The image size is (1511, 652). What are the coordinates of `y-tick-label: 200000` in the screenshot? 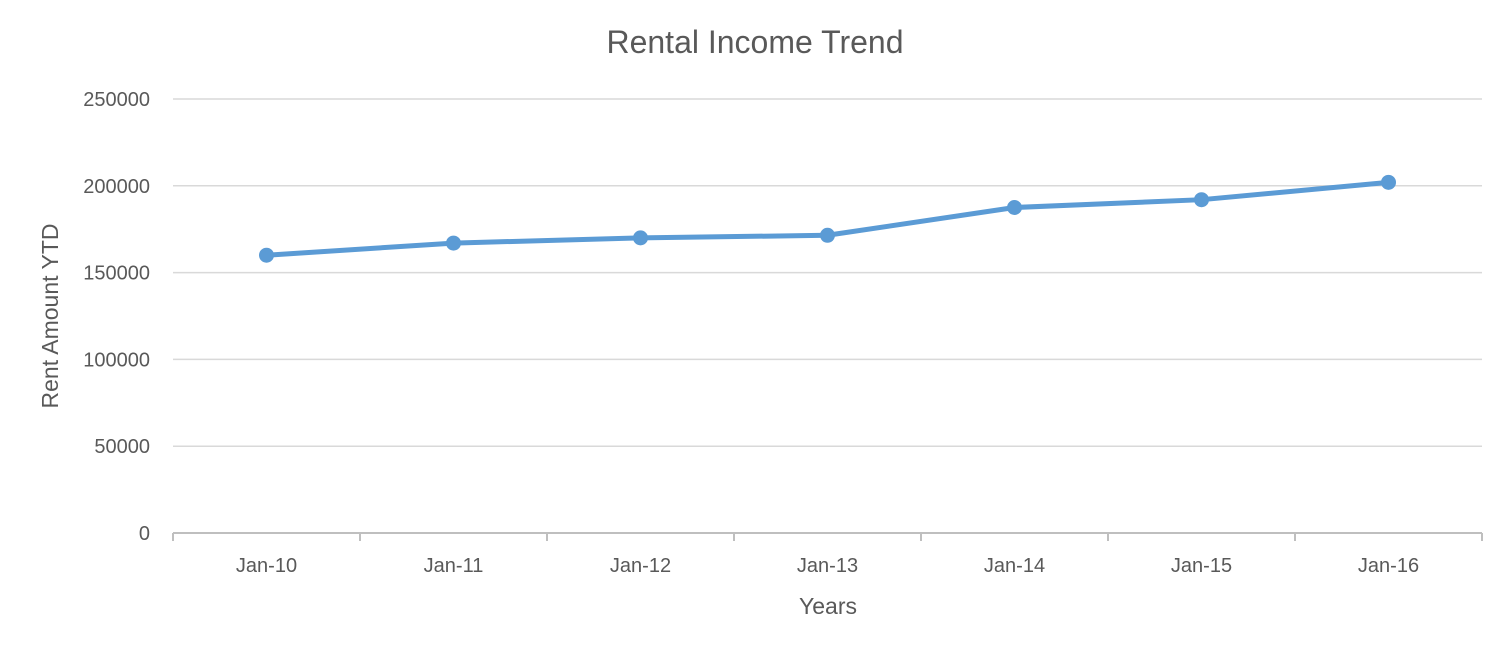 It's located at (116, 187).